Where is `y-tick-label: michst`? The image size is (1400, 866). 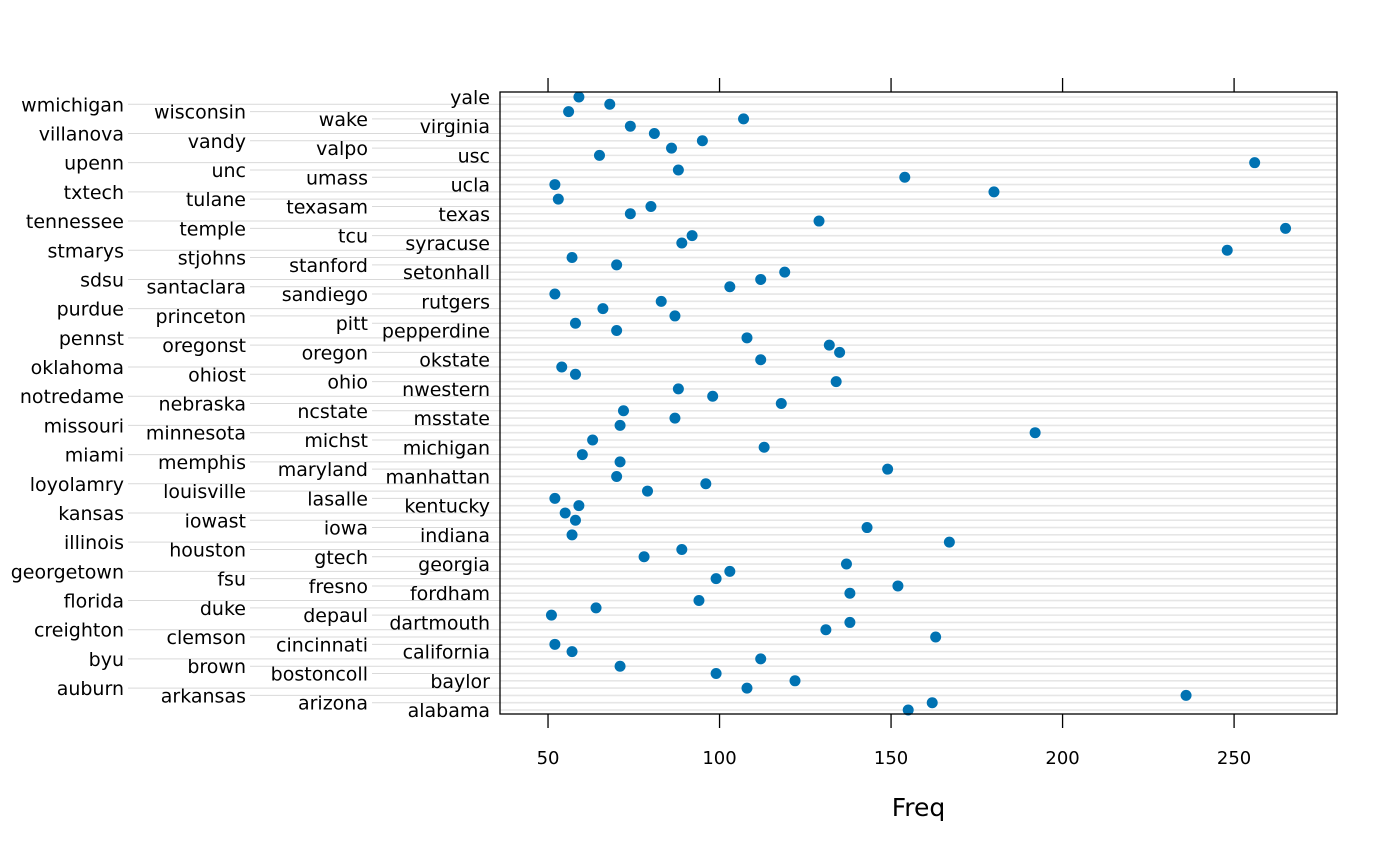 y-tick-label: michst is located at coordinates (336, 441).